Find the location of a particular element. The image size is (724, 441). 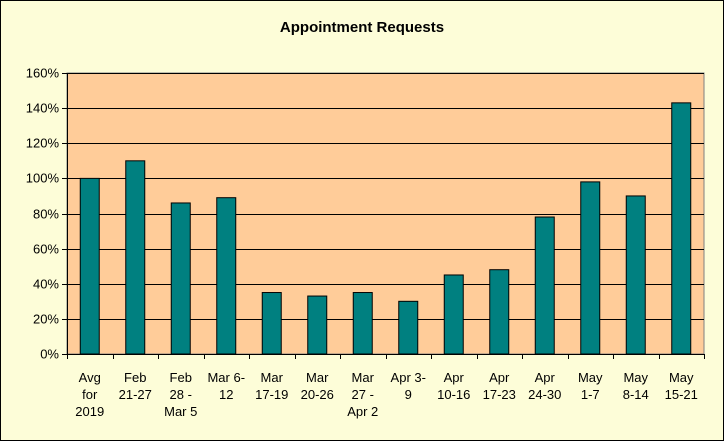

chart-title: Appointment Requests is located at coordinates (362, 27).